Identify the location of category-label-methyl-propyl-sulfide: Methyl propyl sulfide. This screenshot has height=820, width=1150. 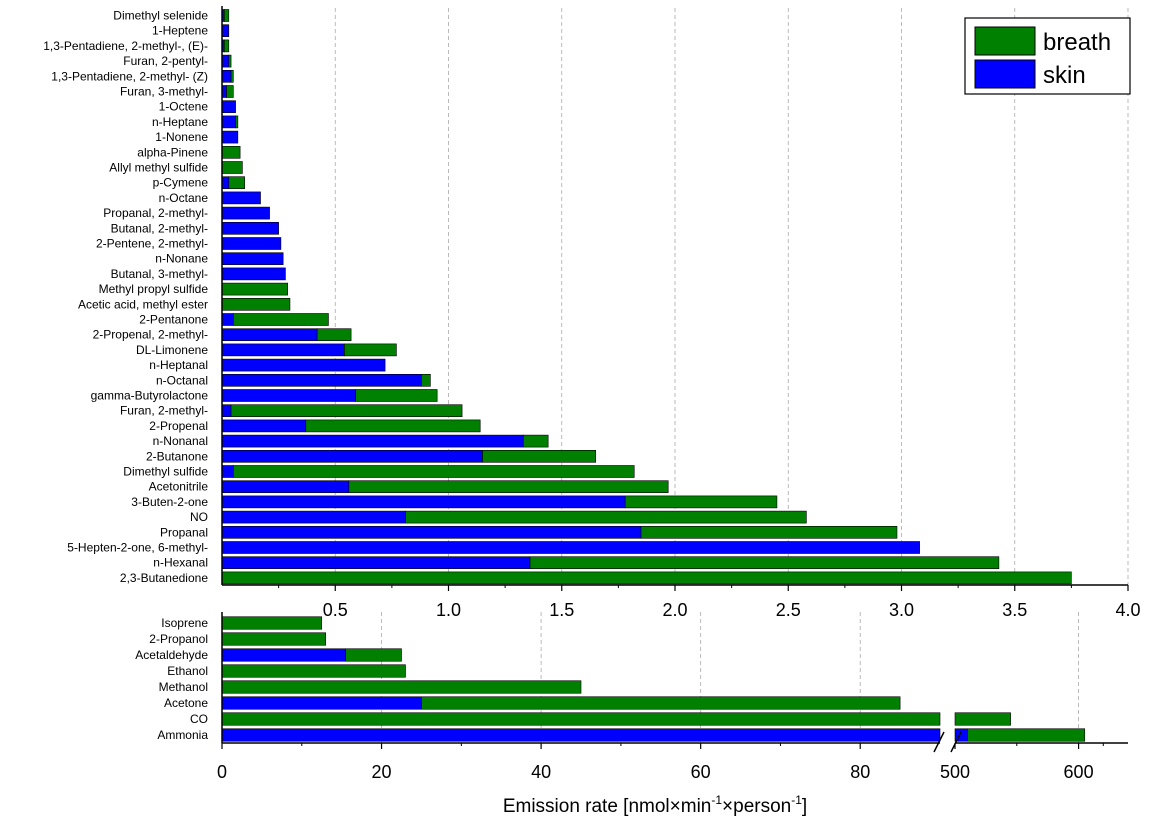
(154, 289).